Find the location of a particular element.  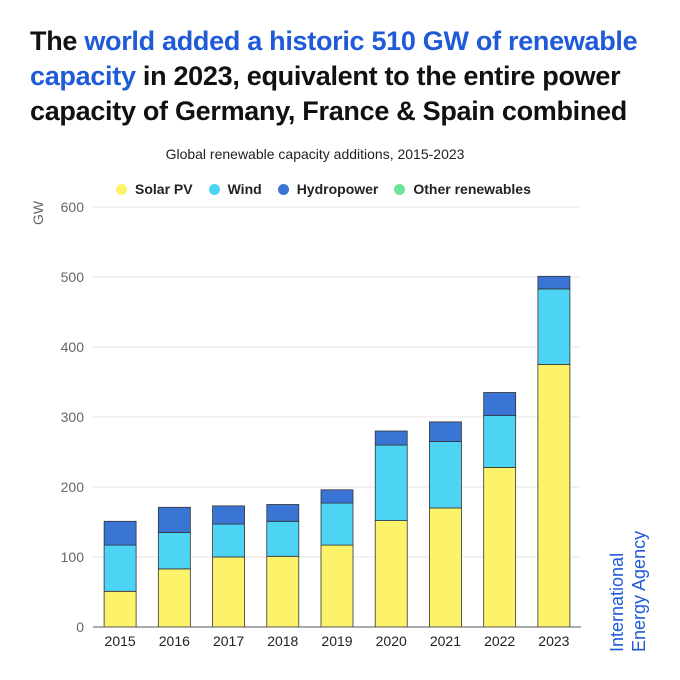

y-tick-label: 500 is located at coordinates (73, 277).